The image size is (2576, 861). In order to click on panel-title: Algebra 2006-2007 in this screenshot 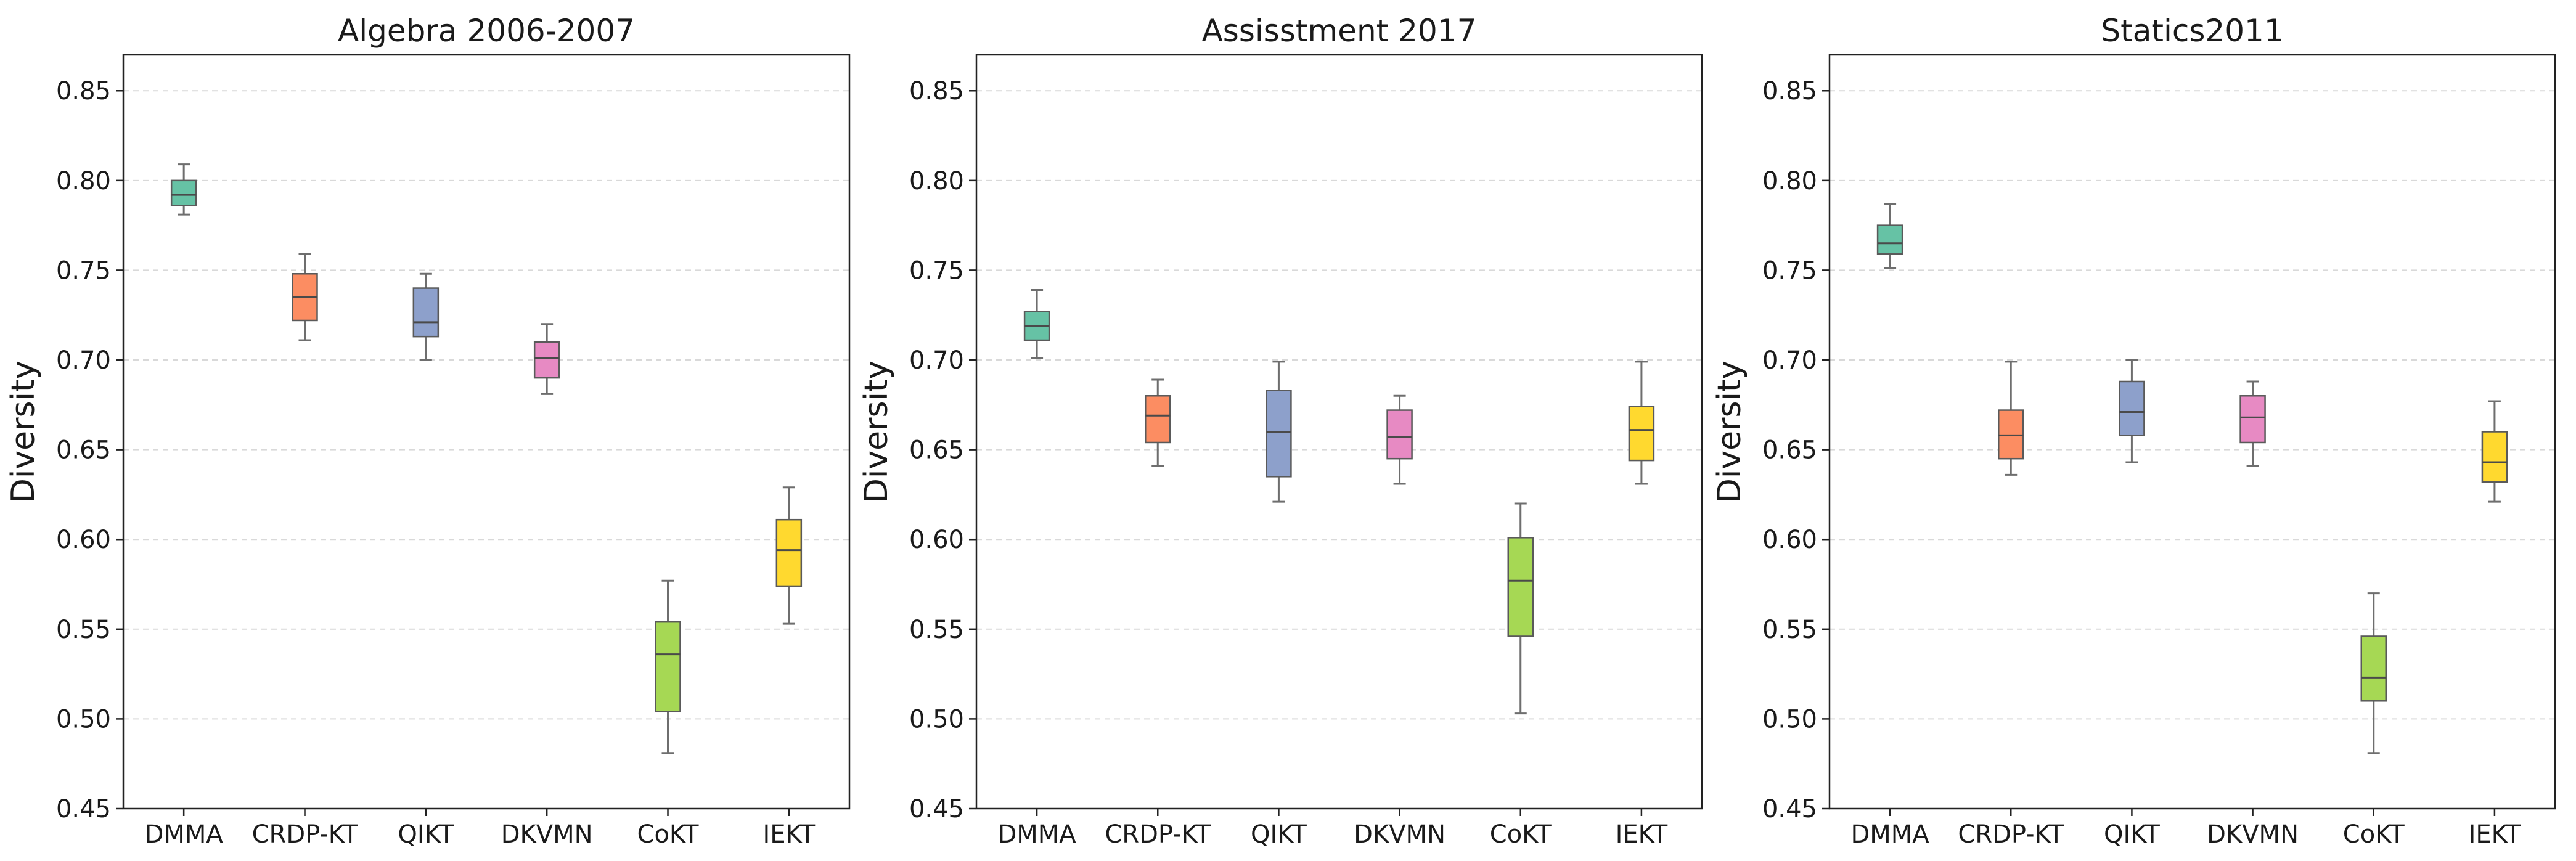, I will do `click(486, 31)`.